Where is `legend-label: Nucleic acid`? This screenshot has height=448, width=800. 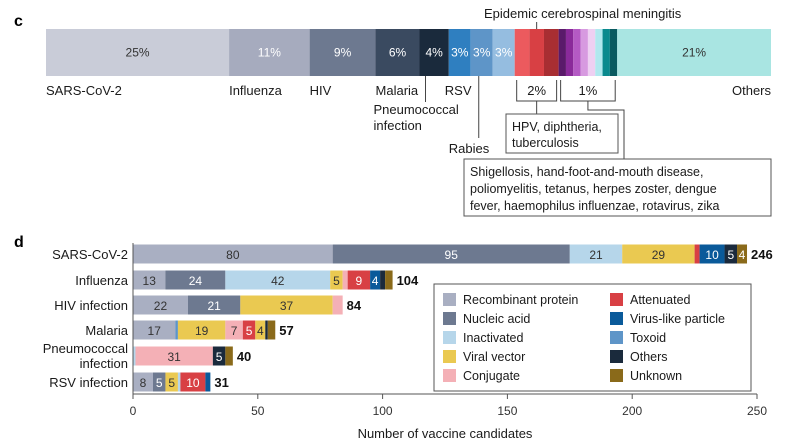
legend-label: Nucleic acid is located at coordinates (496, 319).